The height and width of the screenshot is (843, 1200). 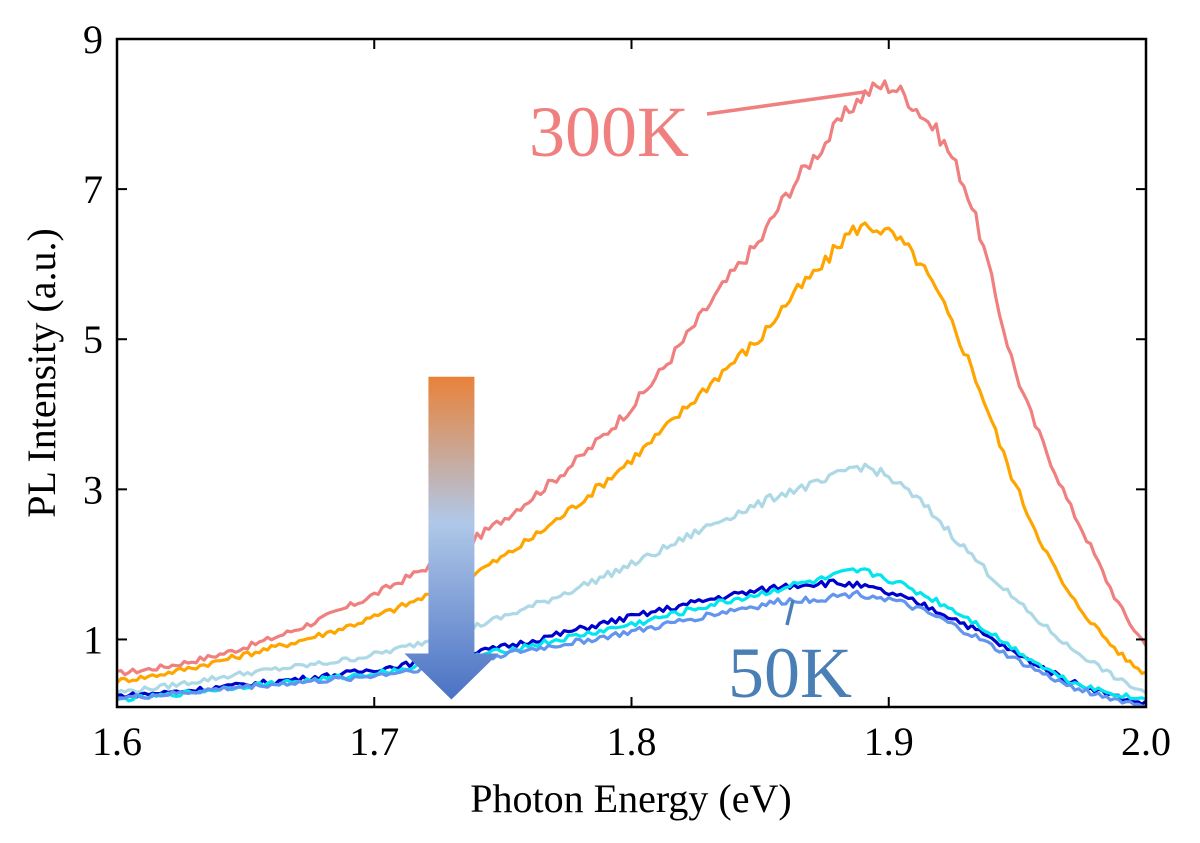 What do you see at coordinates (117, 741) in the screenshot?
I see `x-tick-label: 1.6` at bounding box center [117, 741].